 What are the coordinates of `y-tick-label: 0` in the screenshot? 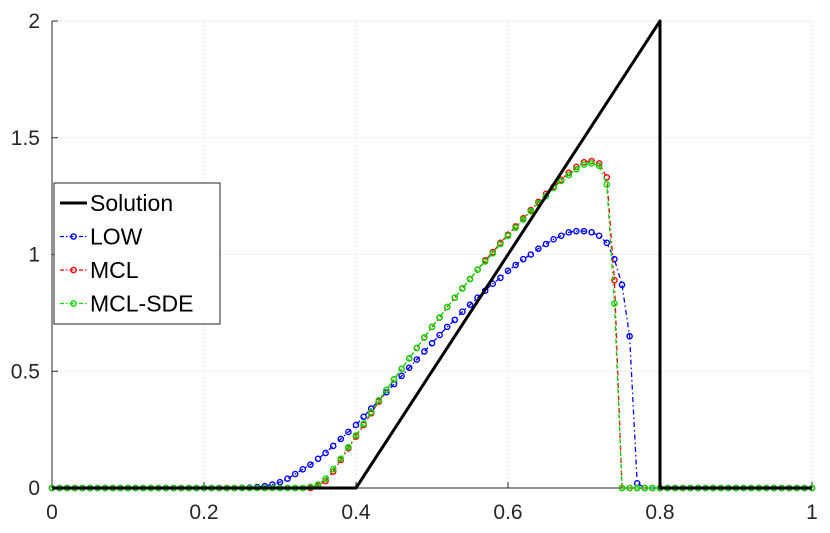 It's located at (34, 488).